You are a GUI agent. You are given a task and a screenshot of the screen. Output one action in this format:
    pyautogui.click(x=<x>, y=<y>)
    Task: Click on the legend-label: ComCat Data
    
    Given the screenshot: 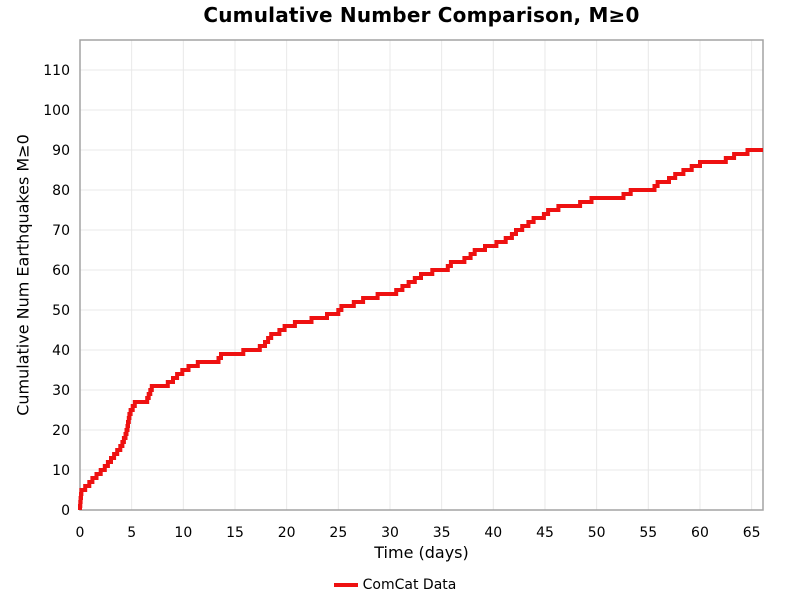 What is the action you would take?
    pyautogui.click(x=409, y=585)
    